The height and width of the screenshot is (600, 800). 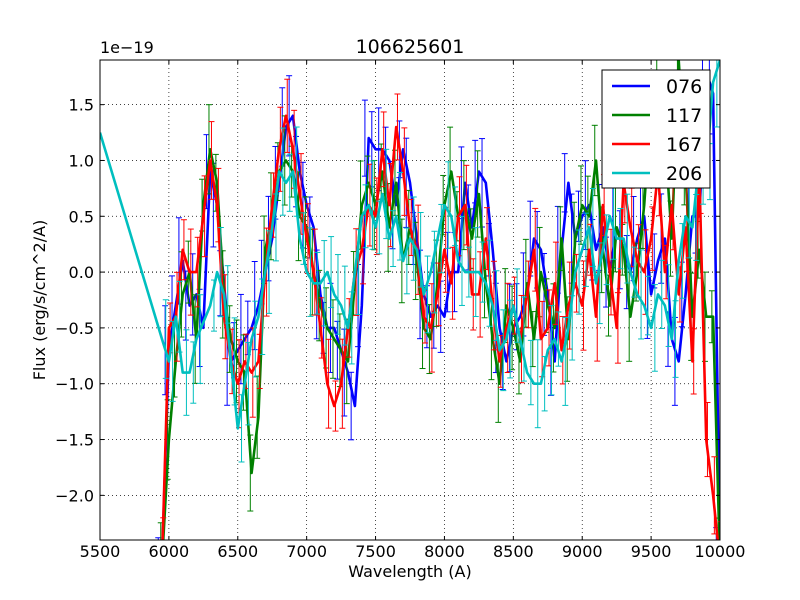 I want to click on legend-label-206: 206, so click(x=684, y=174).